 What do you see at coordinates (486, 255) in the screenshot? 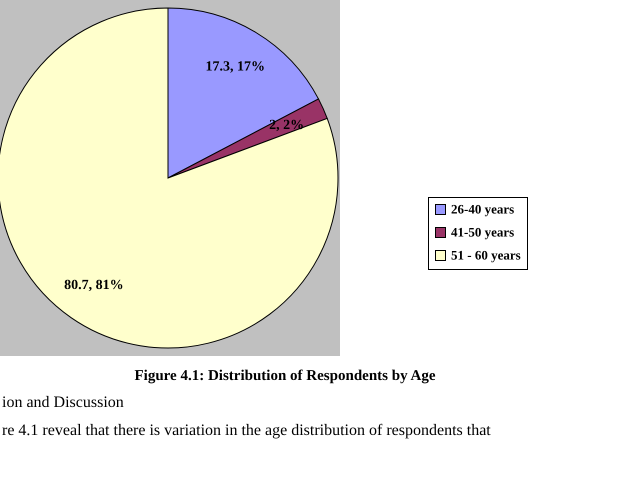
I see `legend-label: 51 - 60 years` at bounding box center [486, 255].